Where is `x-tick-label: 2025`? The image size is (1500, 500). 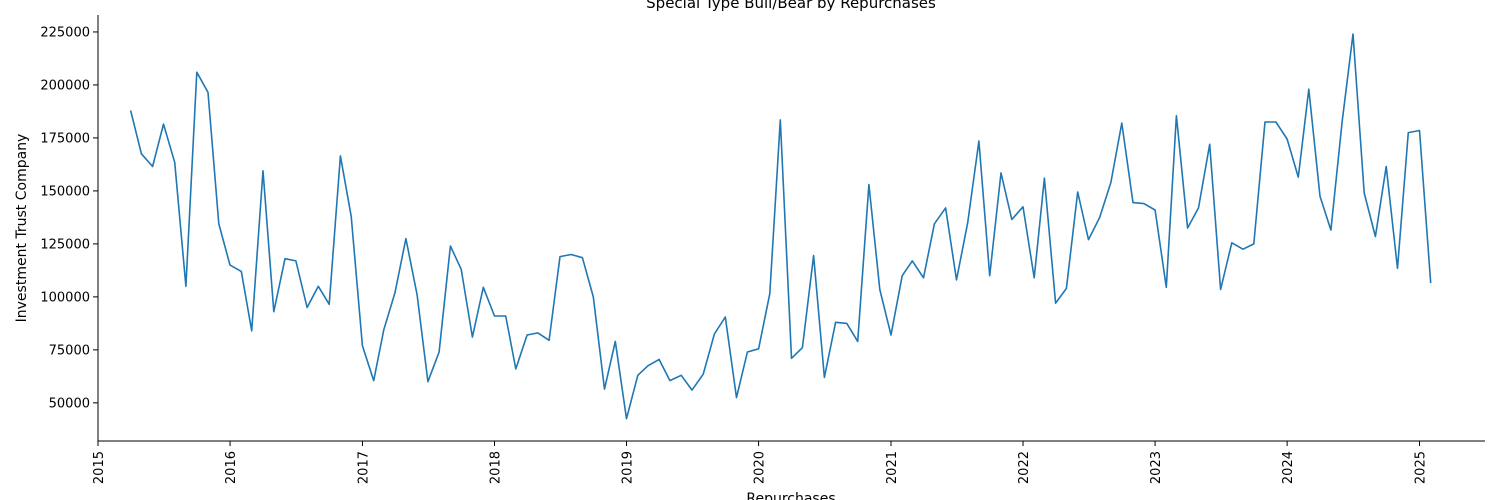
x-tick-label: 2025 is located at coordinates (1421, 467).